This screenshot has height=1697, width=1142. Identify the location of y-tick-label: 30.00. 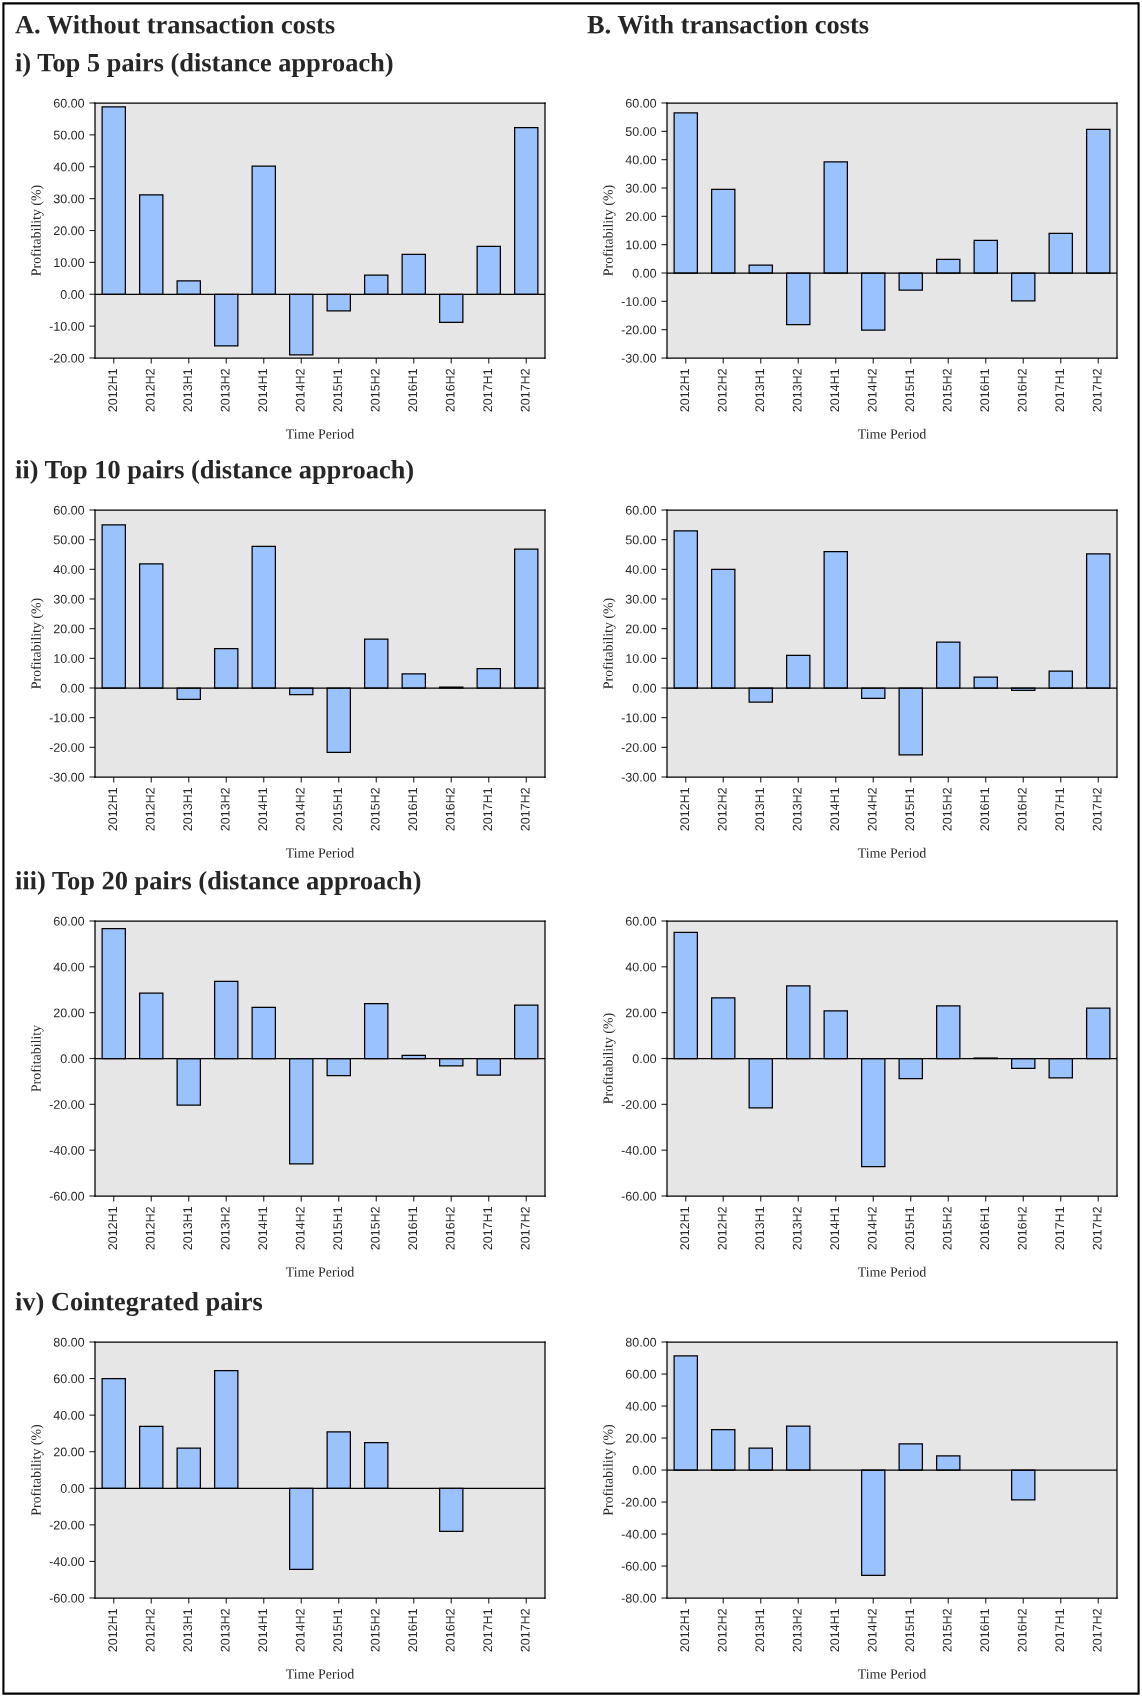
(641, 599).